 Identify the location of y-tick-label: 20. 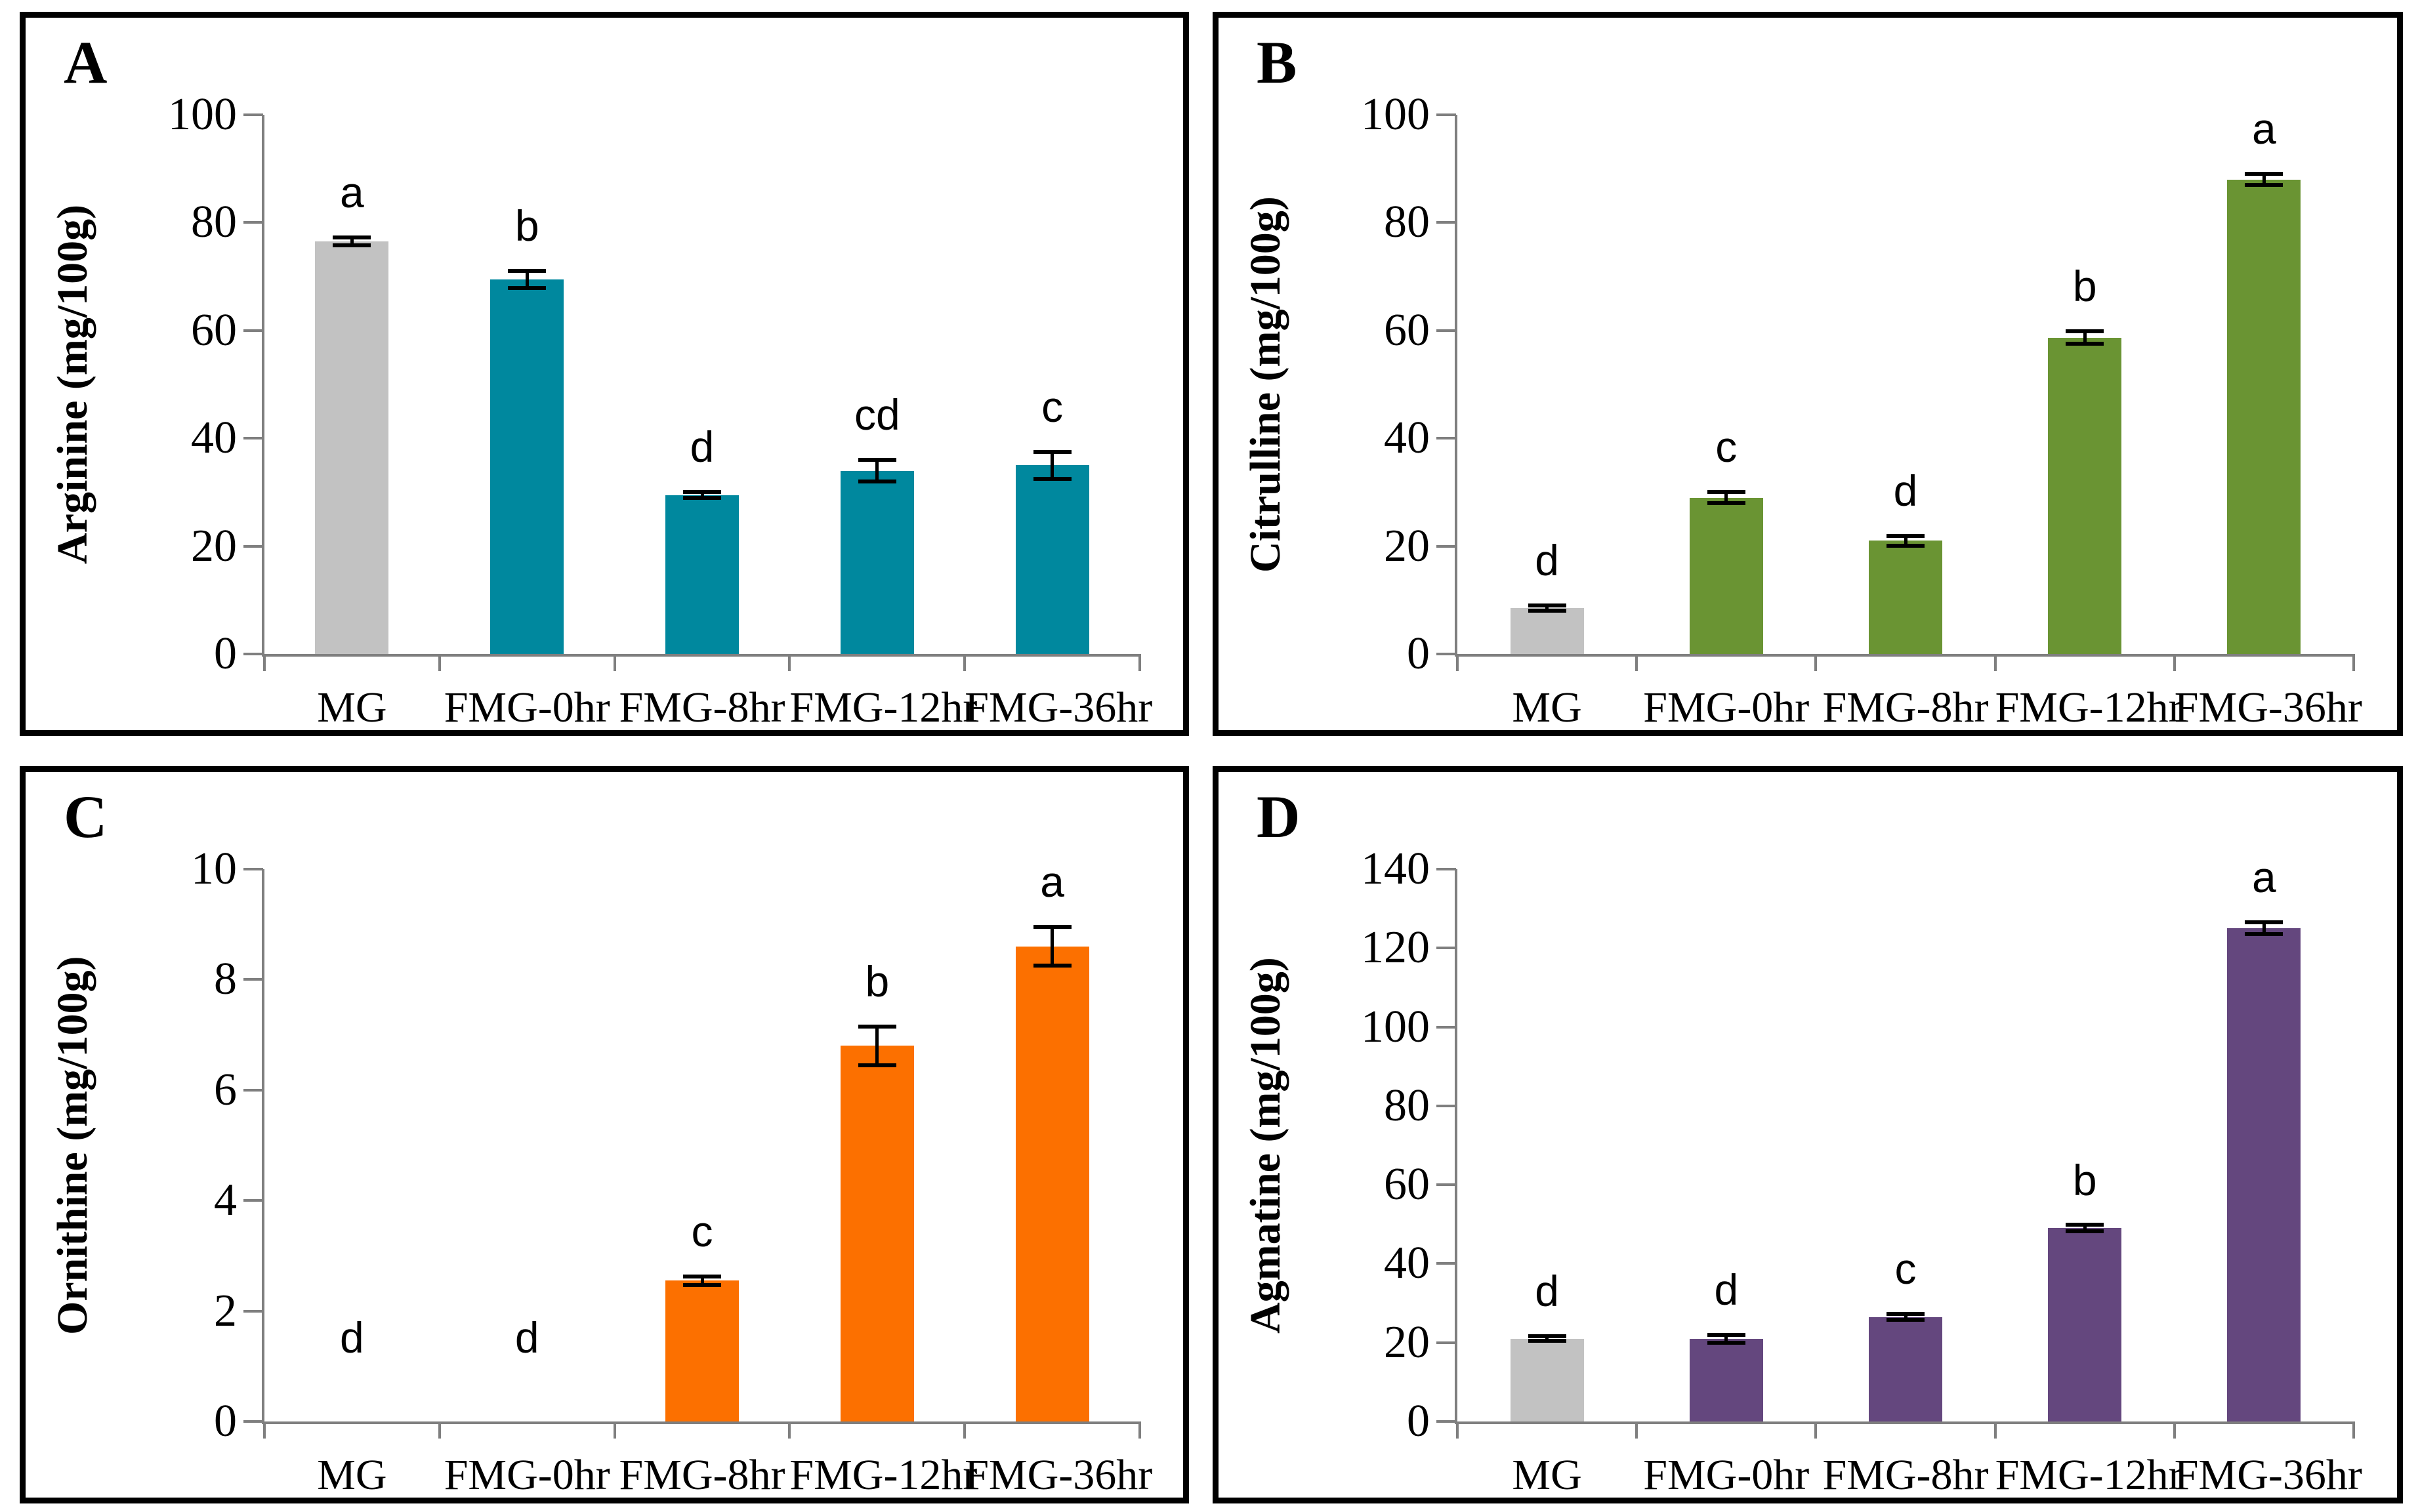
(214, 545).